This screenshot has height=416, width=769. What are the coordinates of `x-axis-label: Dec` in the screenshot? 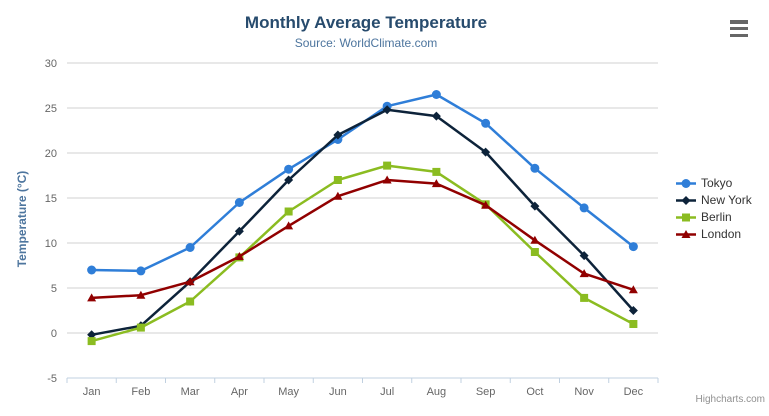 It's located at (634, 392).